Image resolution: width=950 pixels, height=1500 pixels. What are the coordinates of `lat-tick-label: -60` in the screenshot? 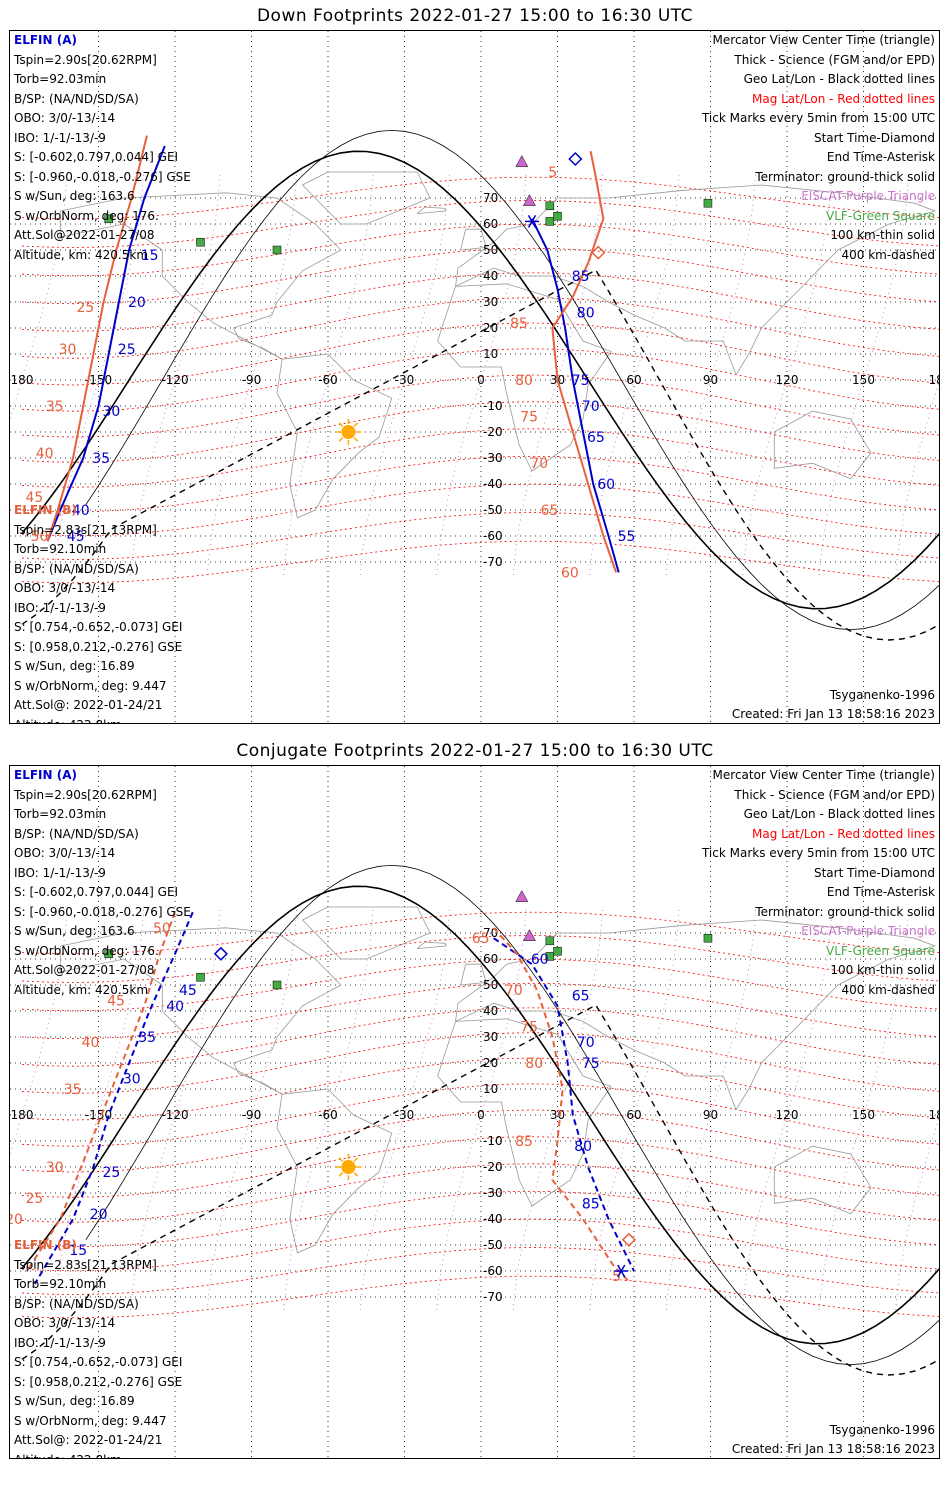 It's located at (493, 536).